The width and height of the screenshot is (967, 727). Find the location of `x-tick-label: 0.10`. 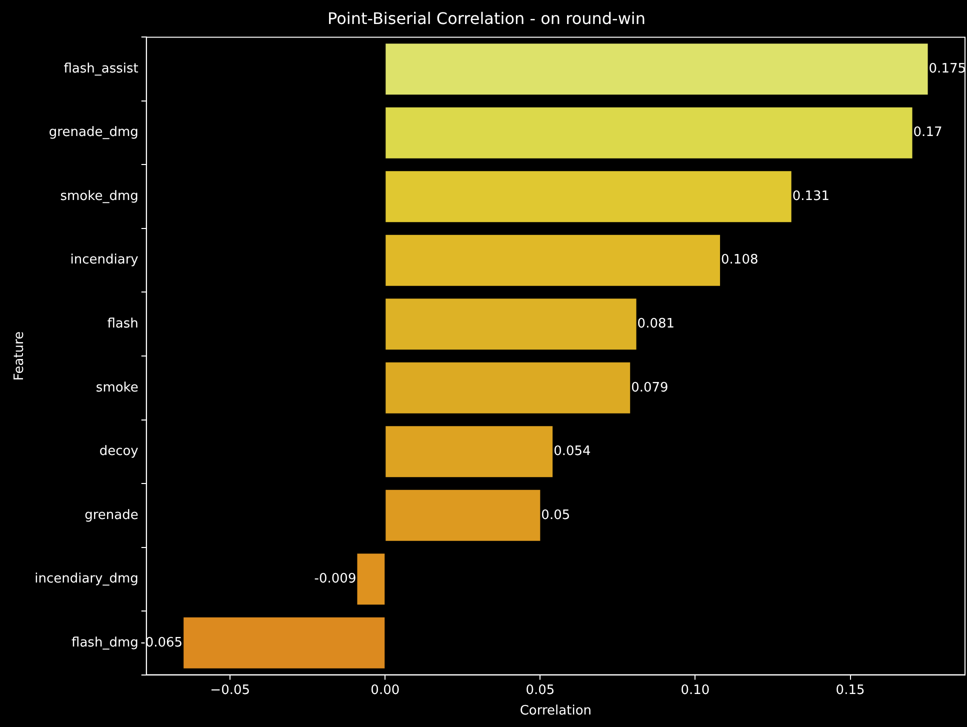

x-tick-label: 0.10 is located at coordinates (695, 690).